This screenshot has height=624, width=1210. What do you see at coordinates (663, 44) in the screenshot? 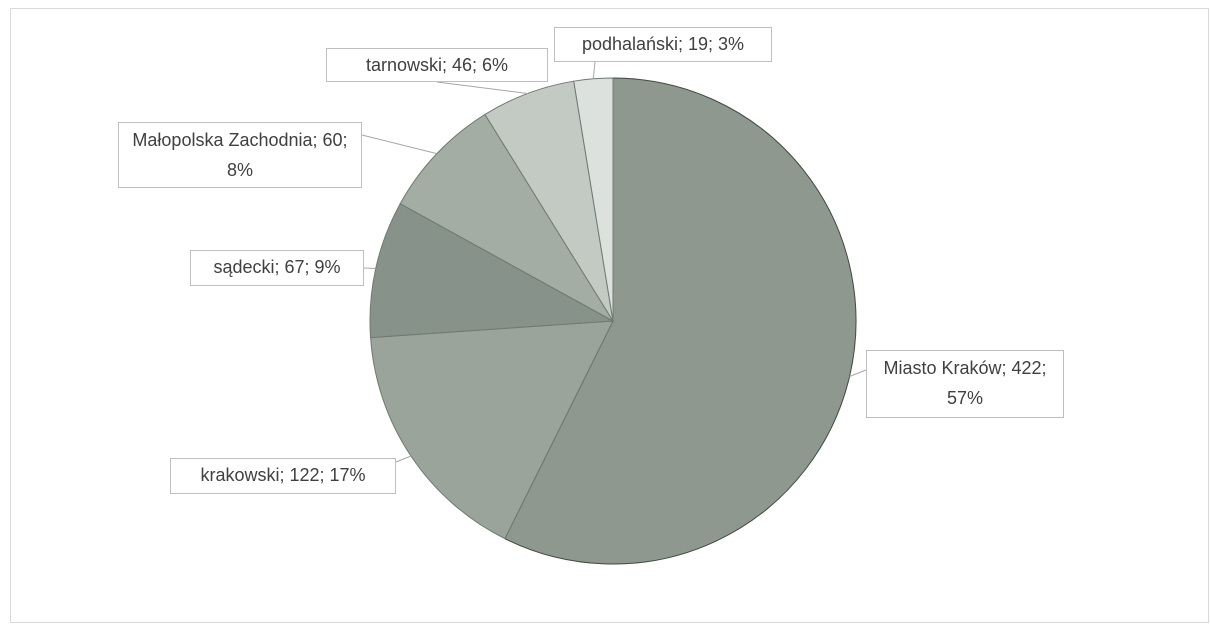
I see `data-label: podhalański; 19; 3%` at bounding box center [663, 44].